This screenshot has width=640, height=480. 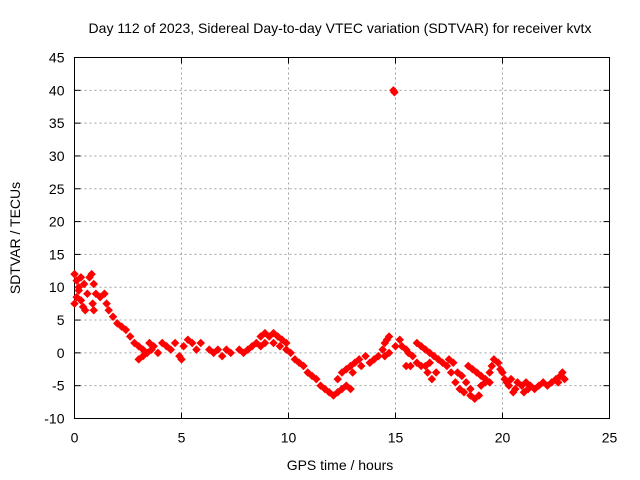 I want to click on y-tick-label: 45, so click(x=57, y=58).